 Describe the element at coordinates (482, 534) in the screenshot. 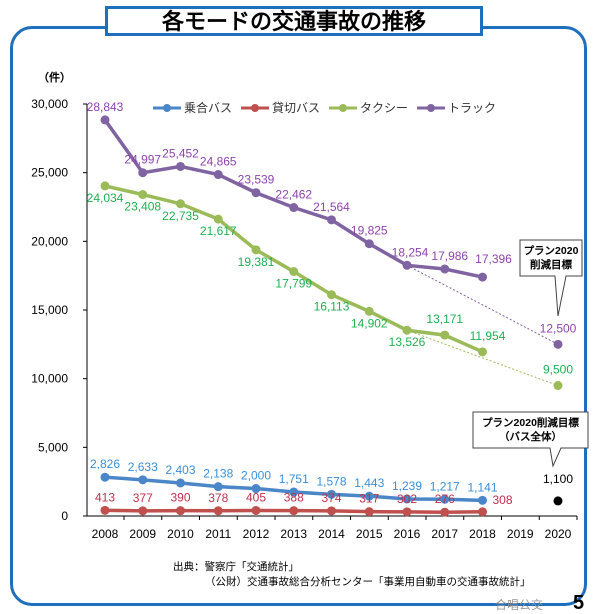

I see `x-tick-label: 2018` at that location.